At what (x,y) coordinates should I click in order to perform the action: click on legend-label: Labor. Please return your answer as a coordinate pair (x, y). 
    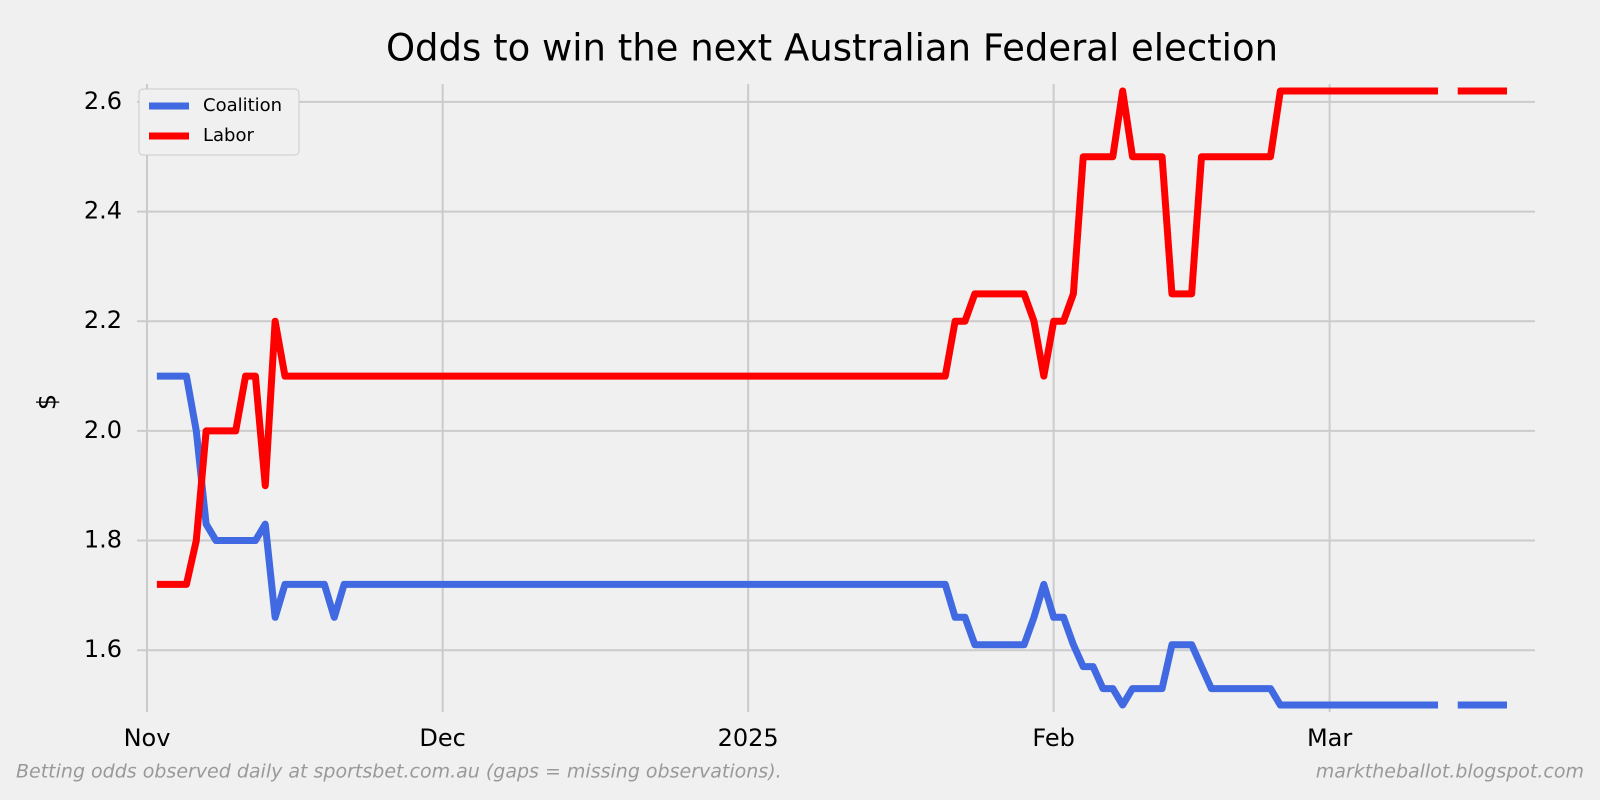
    Looking at the image, I should click on (228, 135).